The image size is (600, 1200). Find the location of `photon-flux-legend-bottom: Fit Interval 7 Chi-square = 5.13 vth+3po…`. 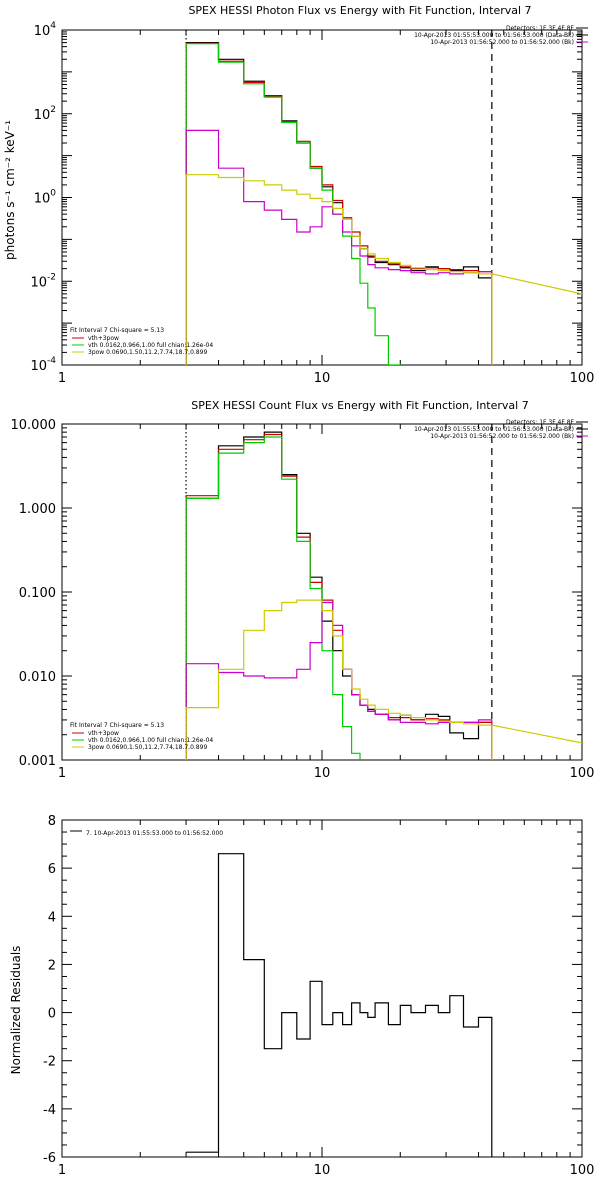

photon-flux-legend-bottom: Fit Interval 7 Chi-square = 5.13 vth+3po… is located at coordinates (141, 341).